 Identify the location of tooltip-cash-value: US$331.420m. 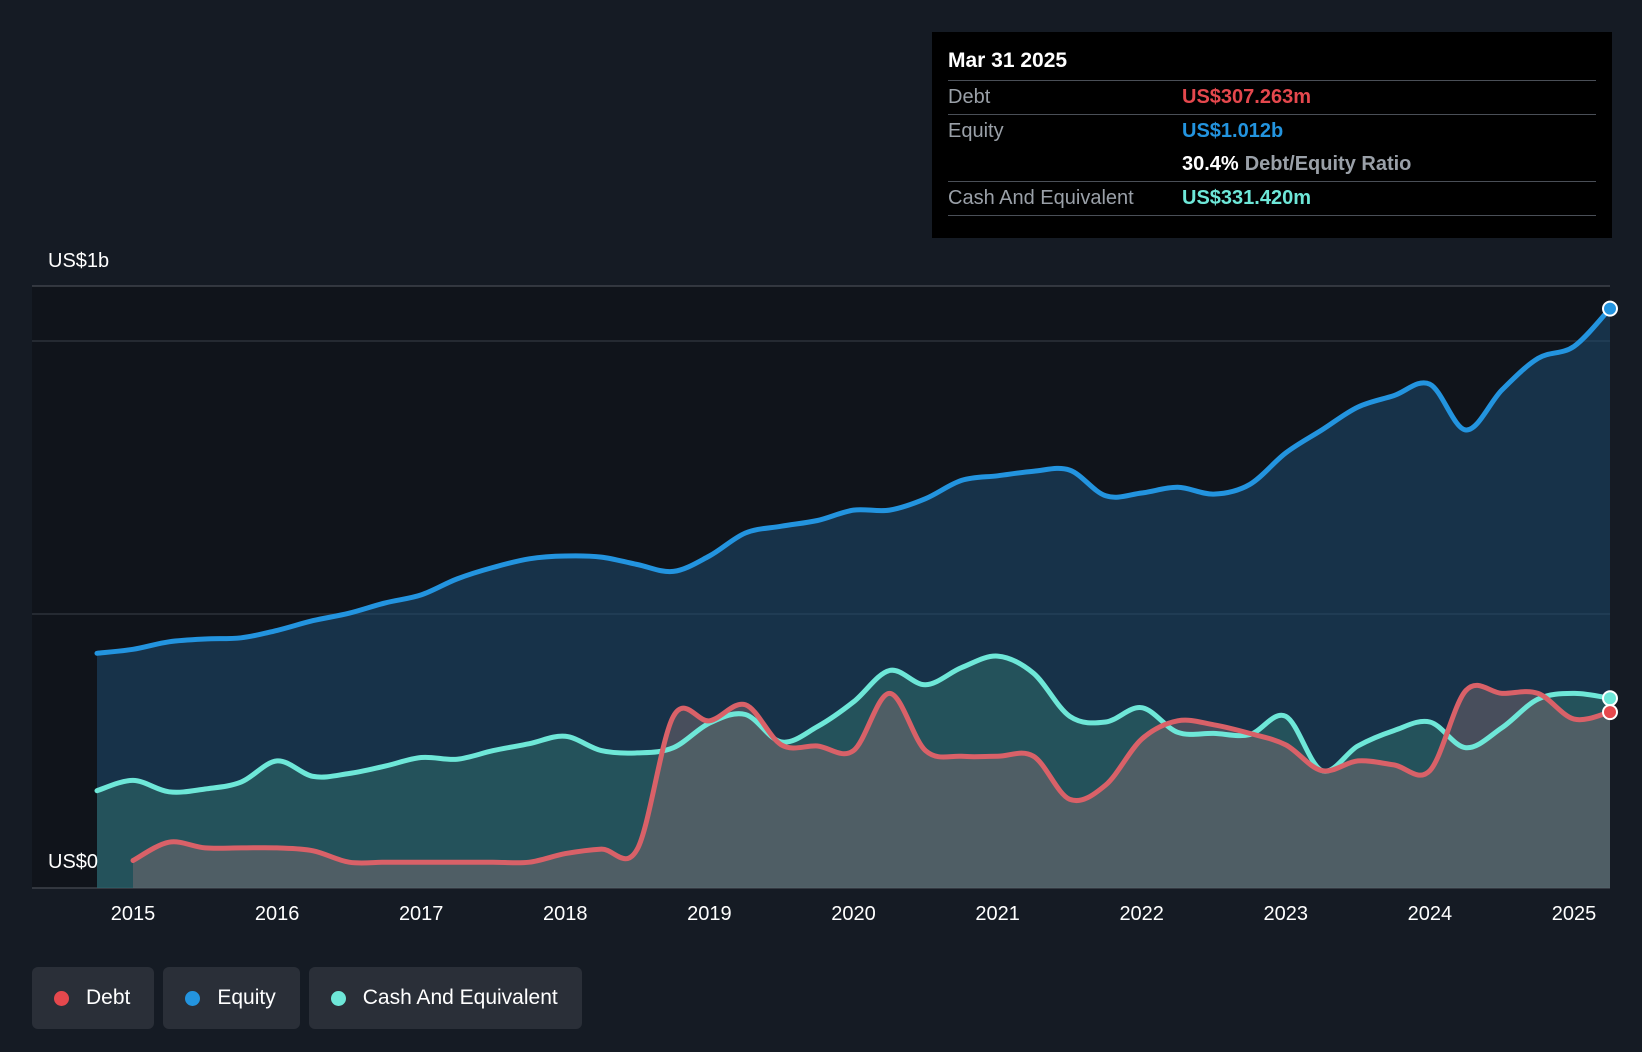
(1246, 198).